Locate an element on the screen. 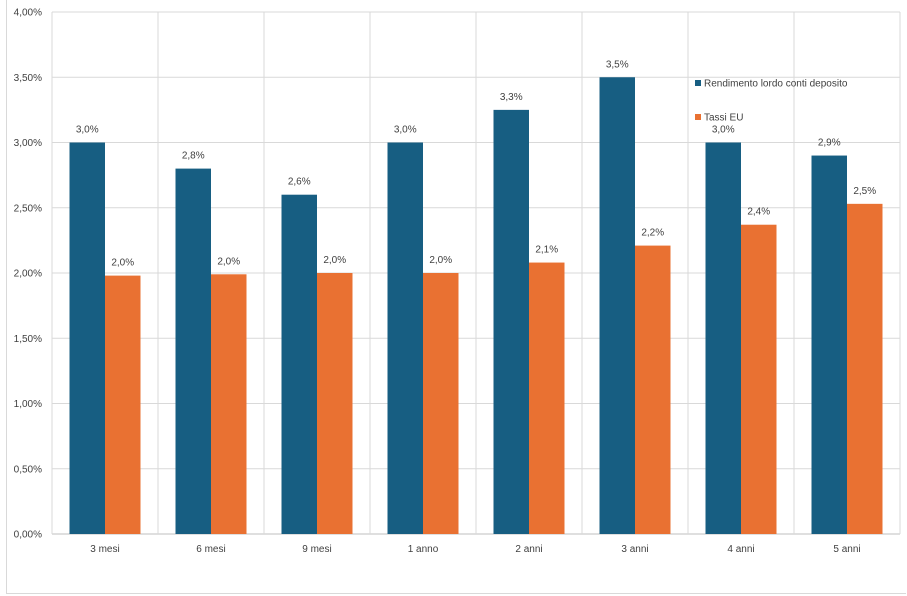 The width and height of the screenshot is (907, 596). x-tick-label: 4 anni is located at coordinates (740, 549).